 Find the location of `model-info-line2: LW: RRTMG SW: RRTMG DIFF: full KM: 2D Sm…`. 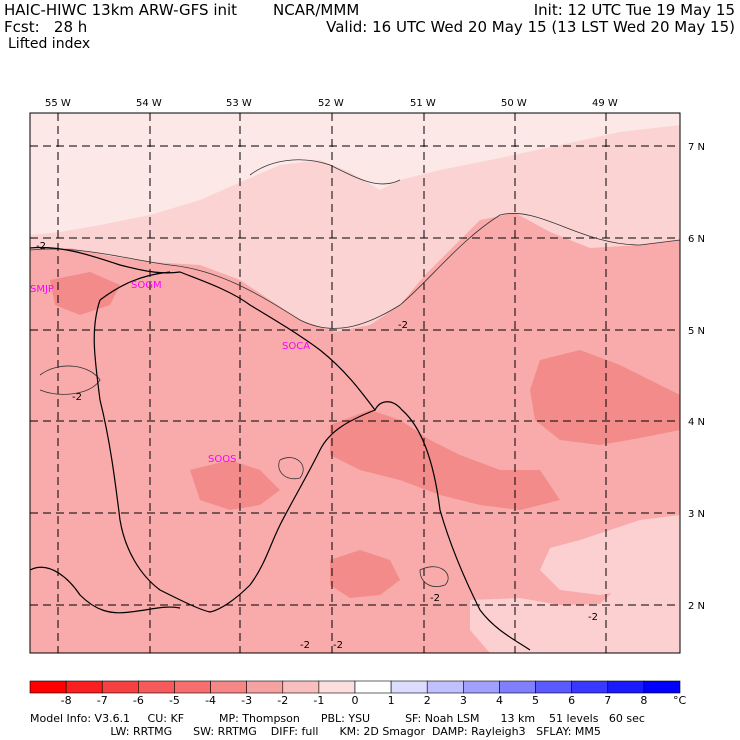

model-info-line2: LW: RRTMG SW: RRTMG DIFF: full KM: 2D Sm… is located at coordinates (315, 731).